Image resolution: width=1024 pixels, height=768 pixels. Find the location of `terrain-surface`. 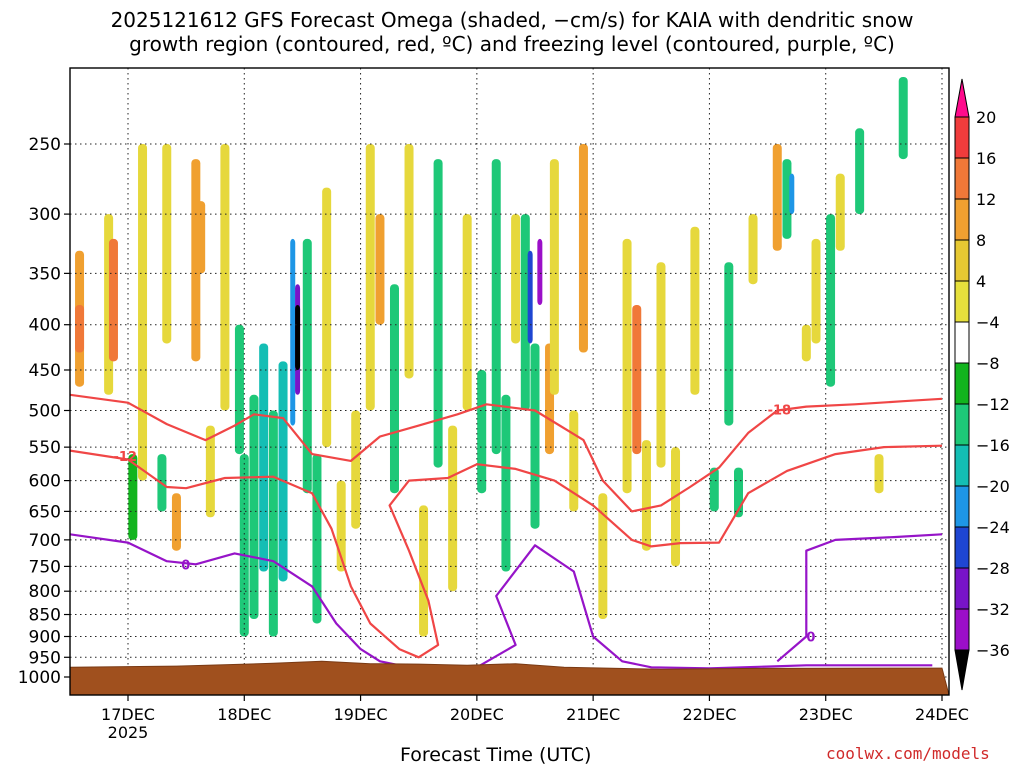

terrain-surface is located at coordinates (509, 677).